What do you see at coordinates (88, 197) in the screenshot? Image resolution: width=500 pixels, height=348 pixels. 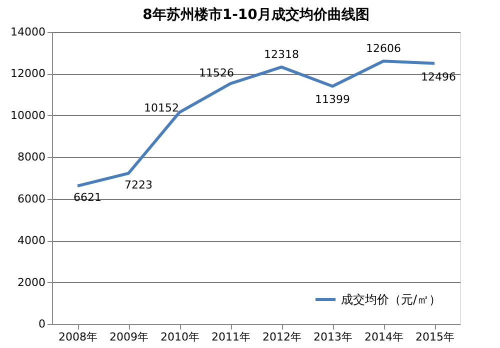 I see `data-label: 6621` at bounding box center [88, 197].